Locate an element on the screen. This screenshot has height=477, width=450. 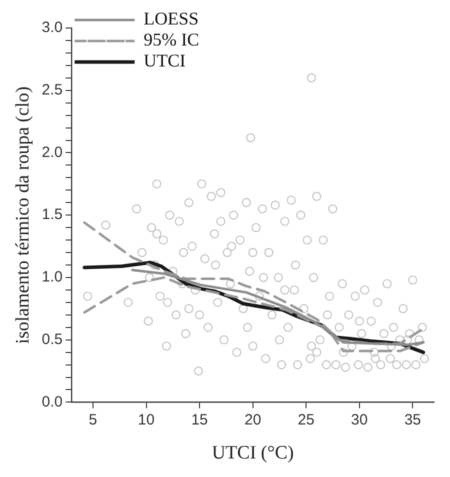
x-tick-label: 35 is located at coordinates (413, 419).